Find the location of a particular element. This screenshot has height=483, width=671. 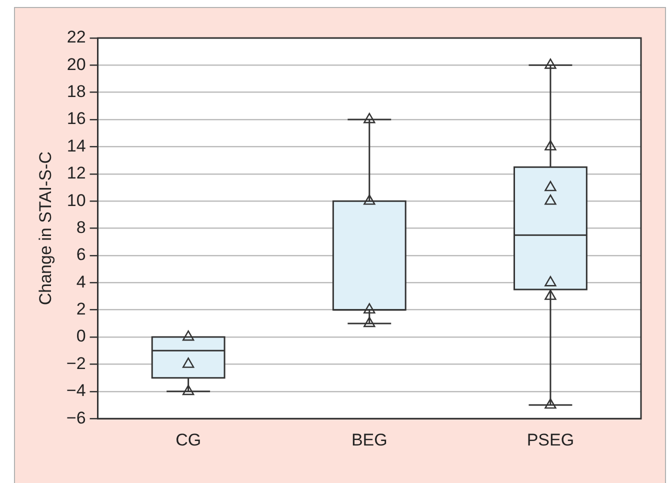

x-tick-label: CG is located at coordinates (189, 440).